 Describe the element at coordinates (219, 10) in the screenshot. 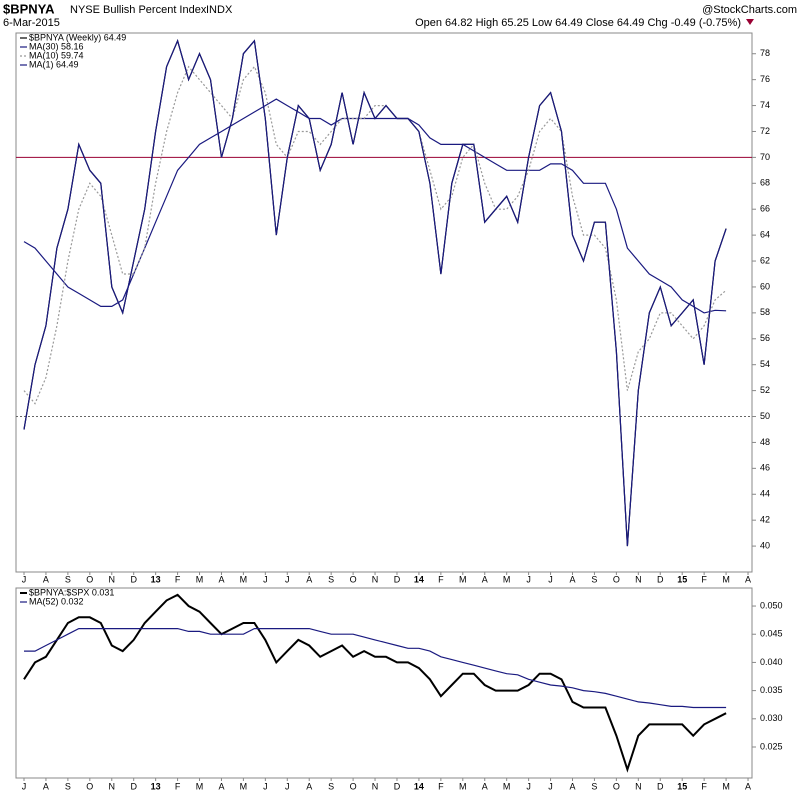

I see `exchange: INDX` at that location.